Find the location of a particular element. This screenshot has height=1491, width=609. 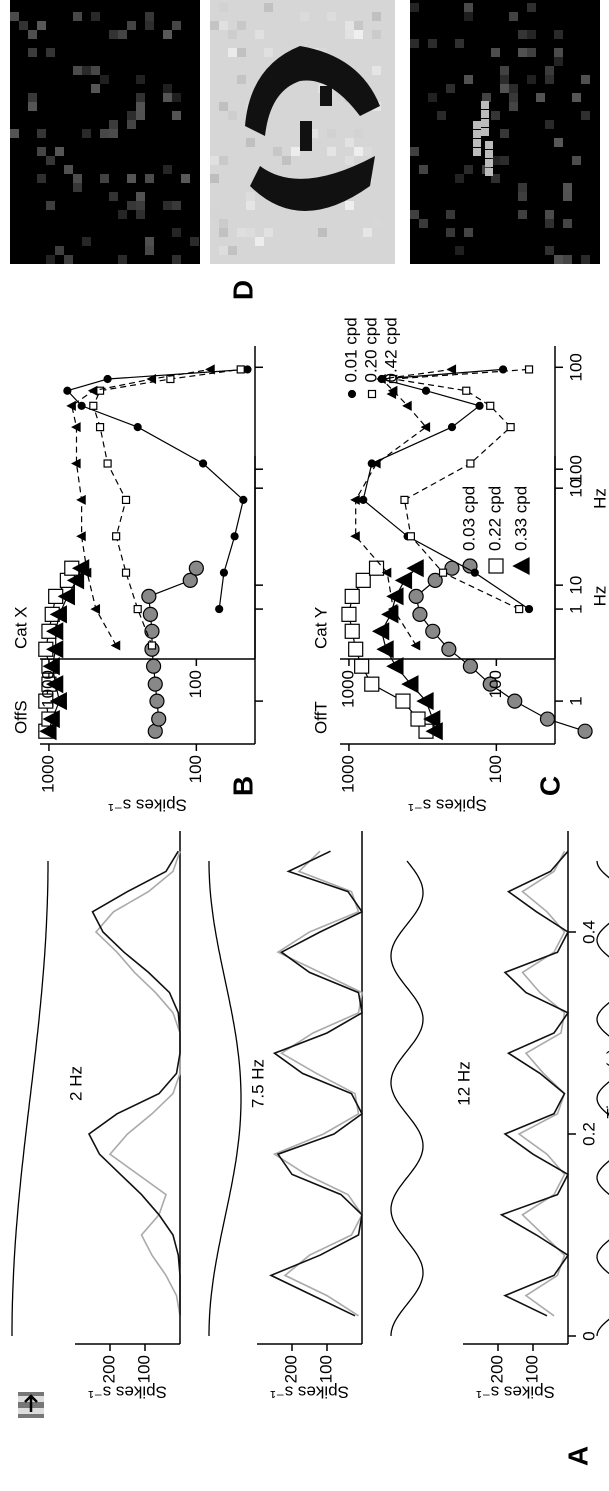

legend-label: 0.20 cpd is located at coordinates (370, 349).